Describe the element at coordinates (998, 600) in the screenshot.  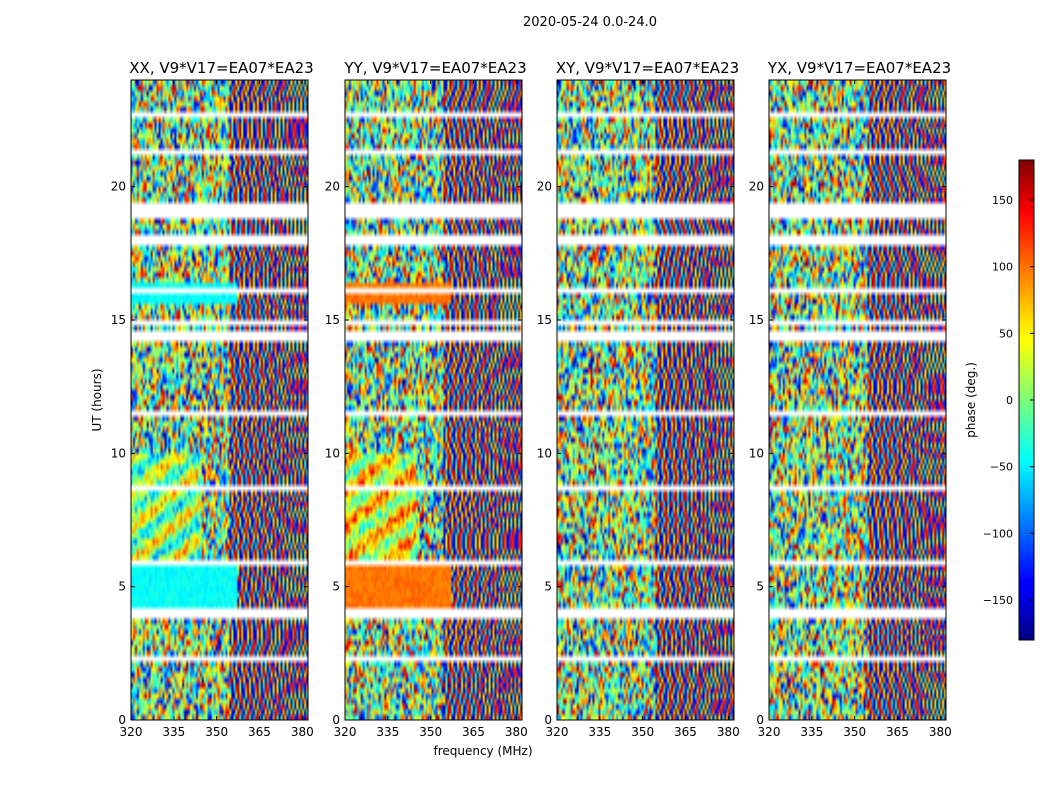
I see `colorbar-tick-label: −150` at that location.